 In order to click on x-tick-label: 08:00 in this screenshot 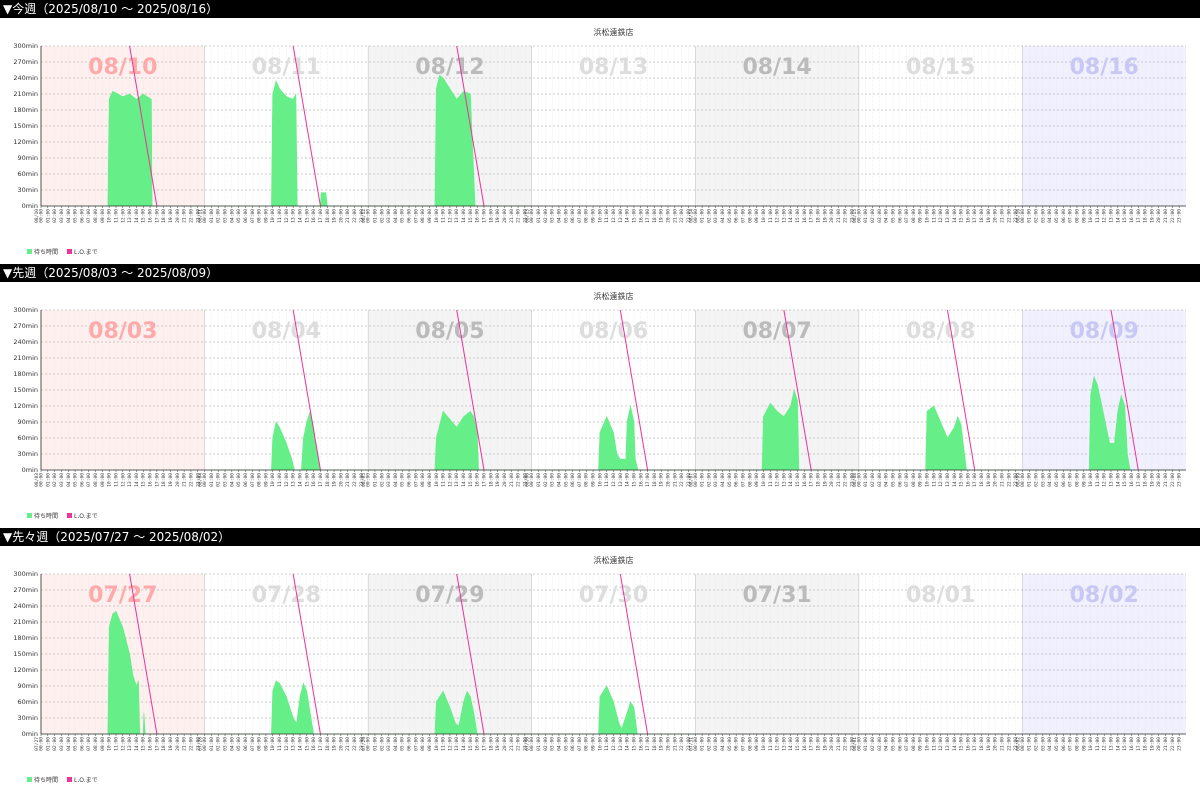, I will do `click(750, 216)`.